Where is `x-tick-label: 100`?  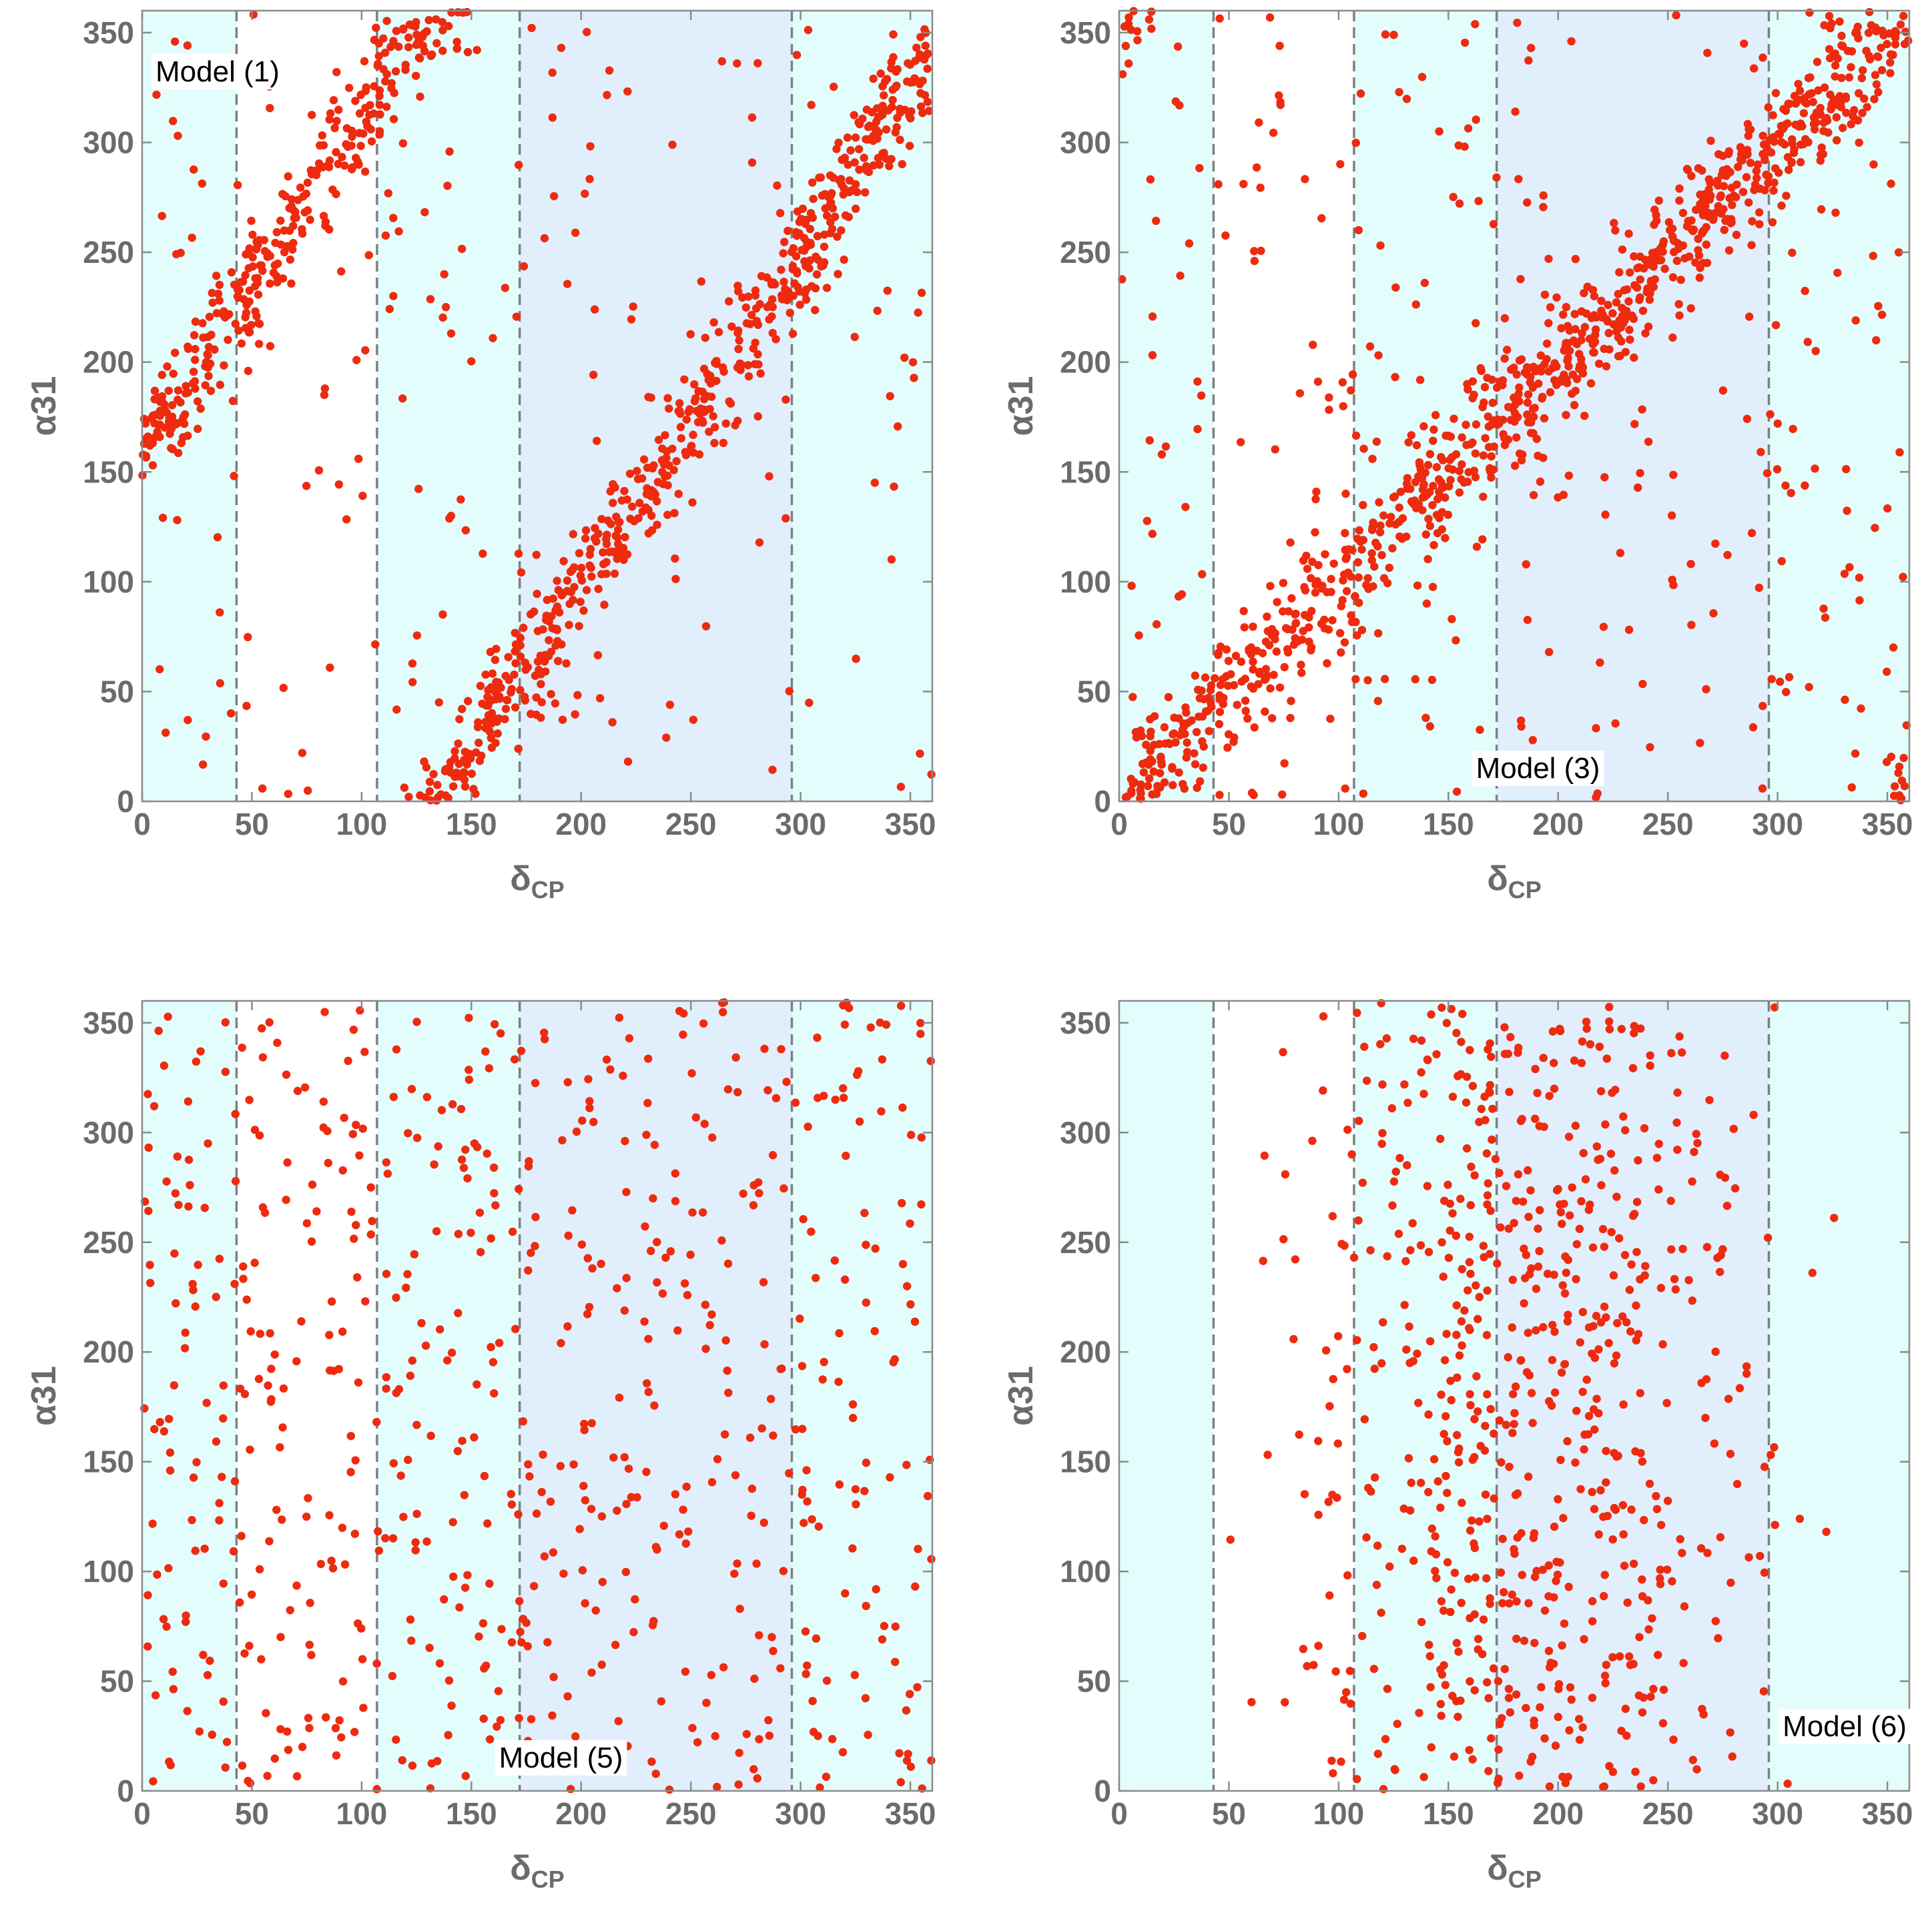
x-tick-label: 100 is located at coordinates (1339, 824).